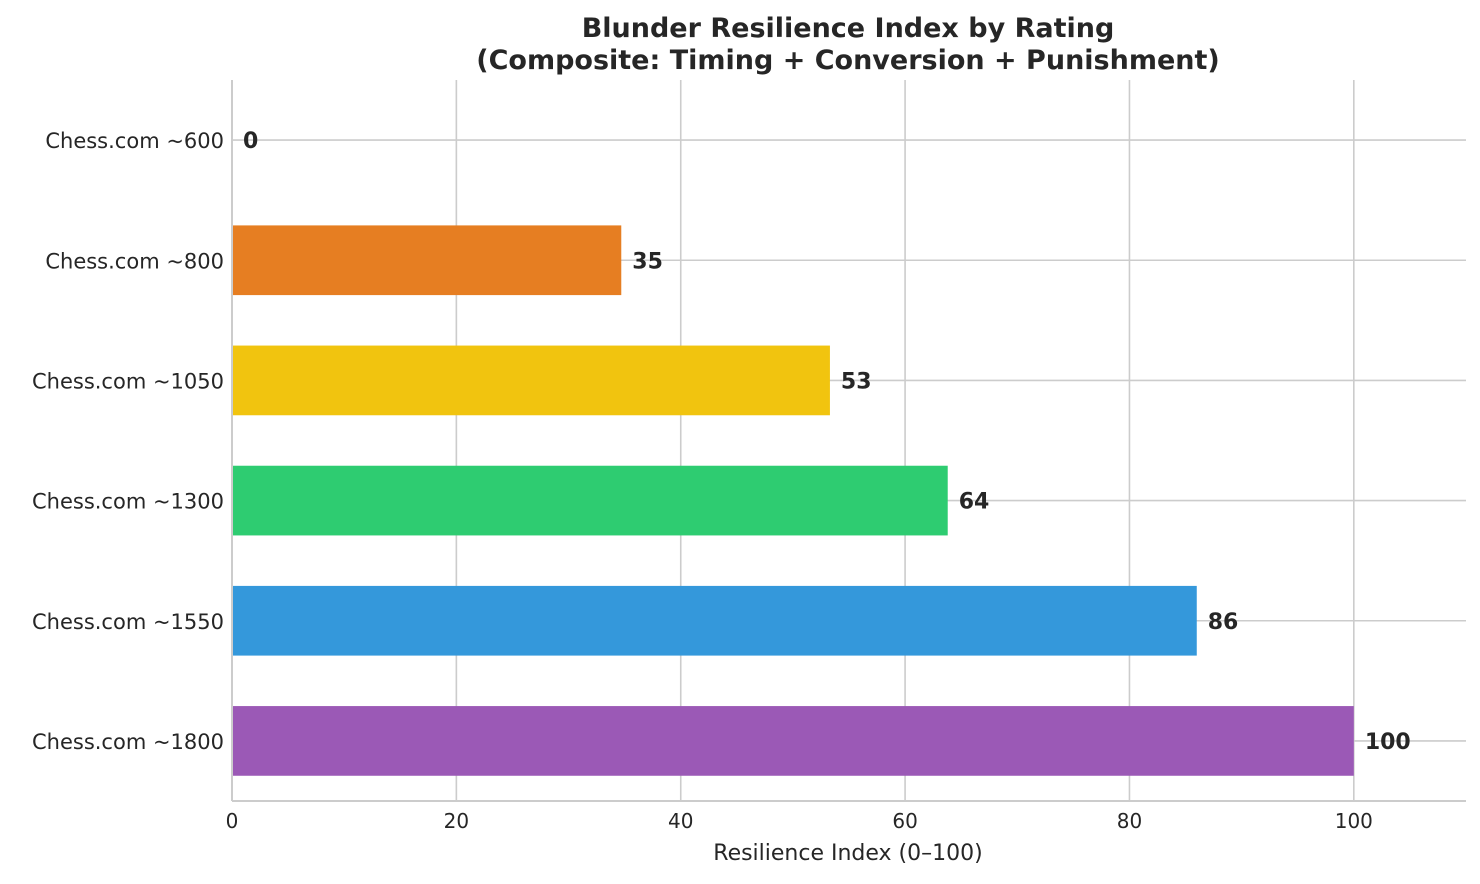 The width and height of the screenshot is (1480, 884). What do you see at coordinates (647, 261) in the screenshot?
I see `bar-value-label: 35` at bounding box center [647, 261].